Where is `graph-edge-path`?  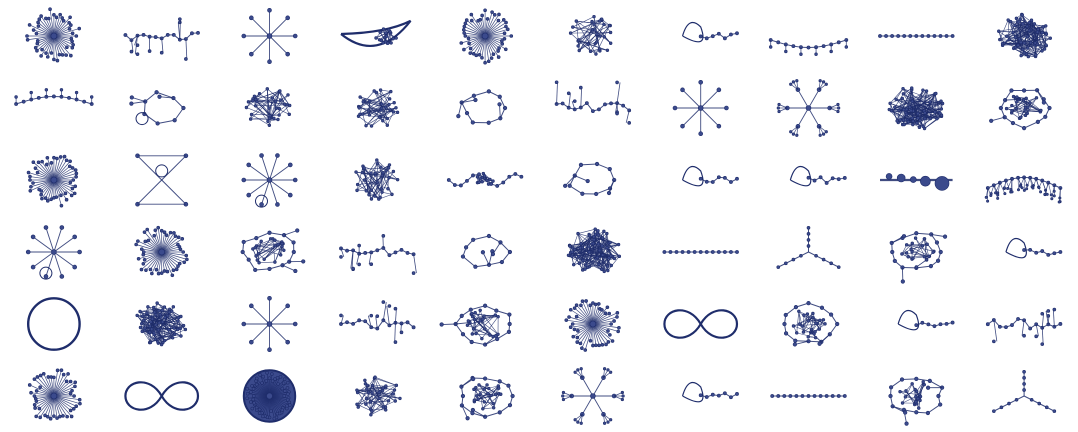 graph-edge-path is located at coordinates (701, 324).